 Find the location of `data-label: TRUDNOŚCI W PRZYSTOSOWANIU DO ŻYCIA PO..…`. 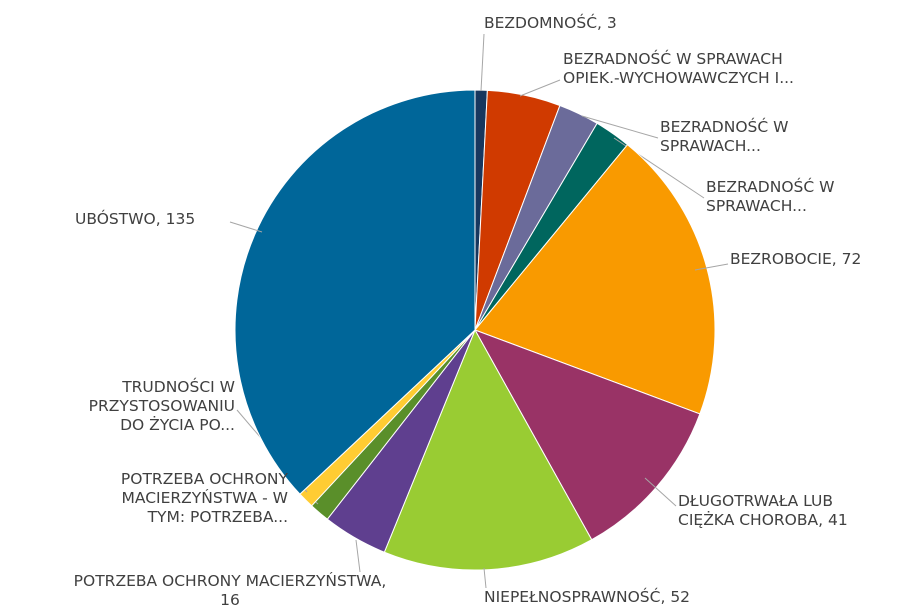

data-label: TRUDNOŚCI W PRZYSTOSOWANIU DO ŻYCIA PO..… is located at coordinates (161, 406).